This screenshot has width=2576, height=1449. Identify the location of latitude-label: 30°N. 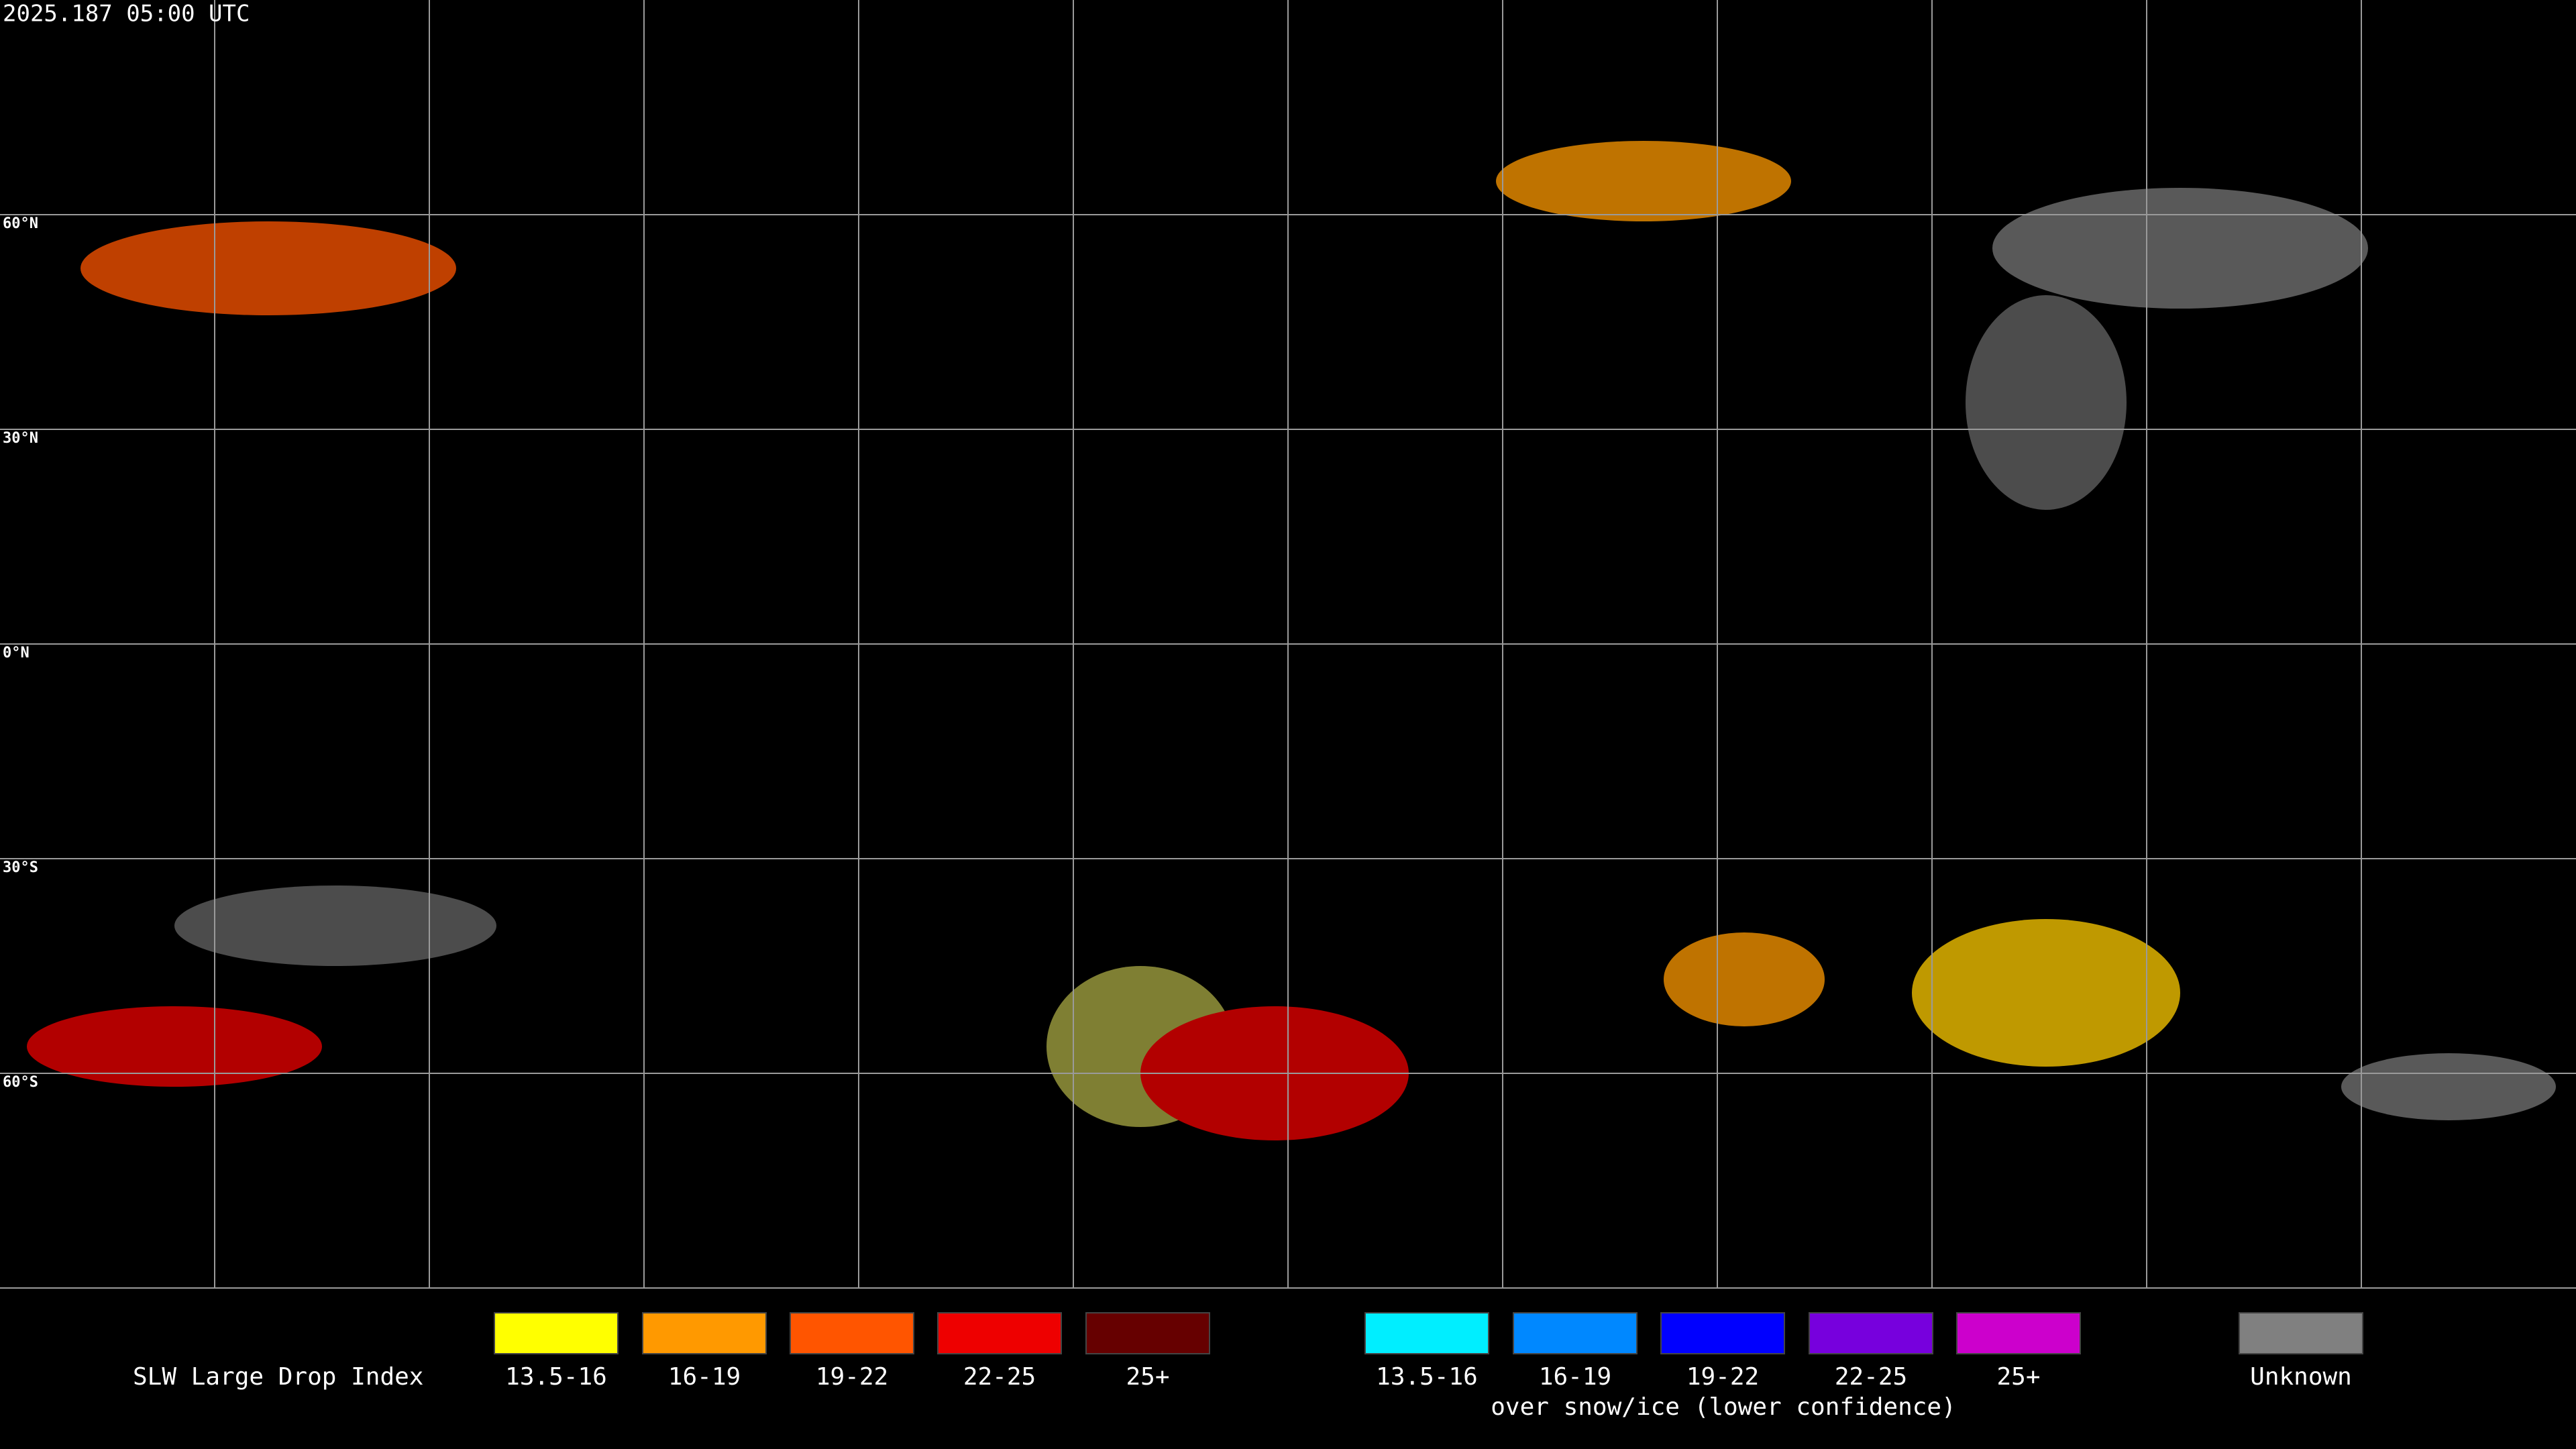
(20, 438).